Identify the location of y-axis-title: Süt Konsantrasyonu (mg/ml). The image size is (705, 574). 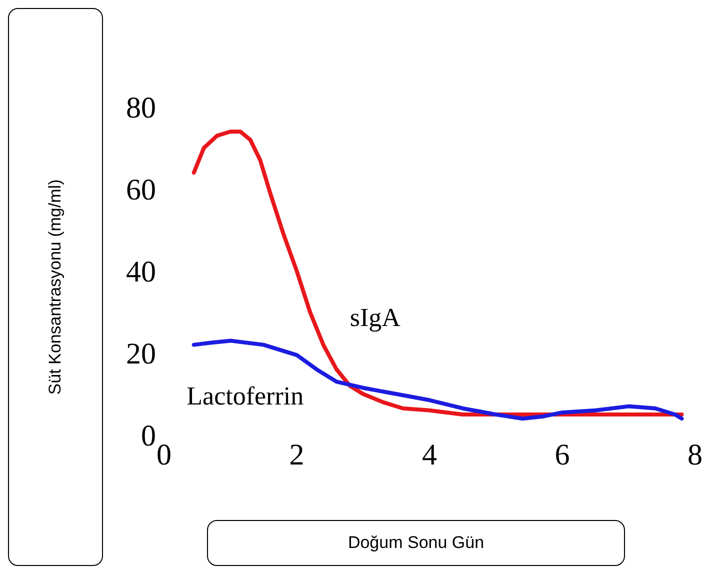
(56, 287).